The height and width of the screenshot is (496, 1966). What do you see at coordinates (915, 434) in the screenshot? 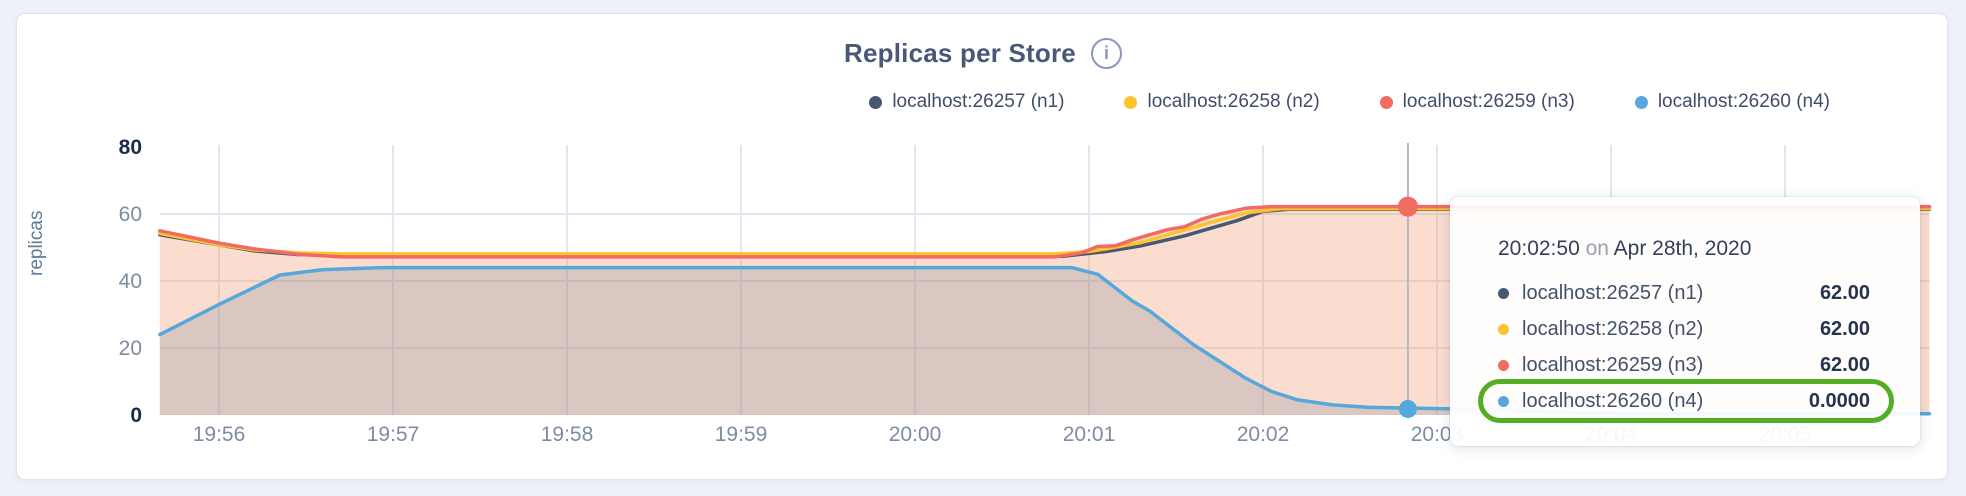
I see `x-axis-tick-label: 20:00` at bounding box center [915, 434].